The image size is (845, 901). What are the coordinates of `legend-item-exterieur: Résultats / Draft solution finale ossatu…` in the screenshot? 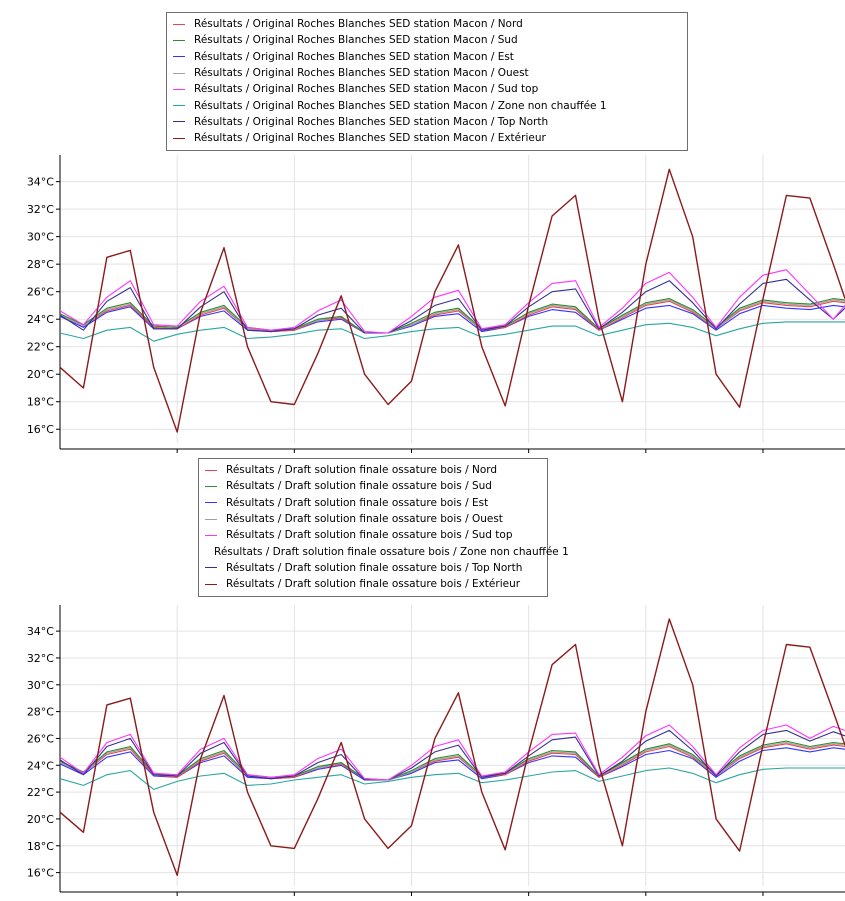 It's located at (373, 584).